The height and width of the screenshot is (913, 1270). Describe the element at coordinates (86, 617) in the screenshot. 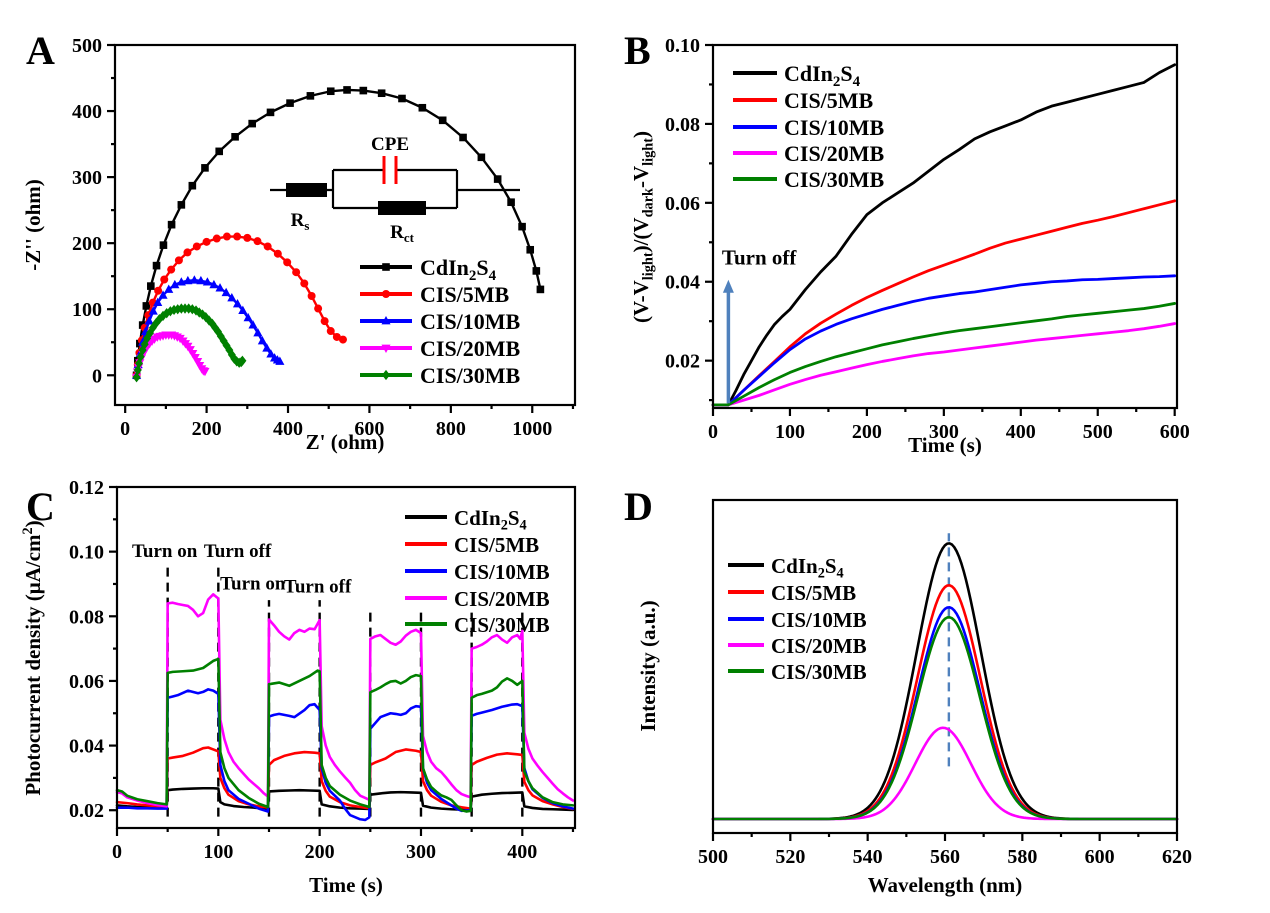

I see `y-tick-label: 0.08` at that location.